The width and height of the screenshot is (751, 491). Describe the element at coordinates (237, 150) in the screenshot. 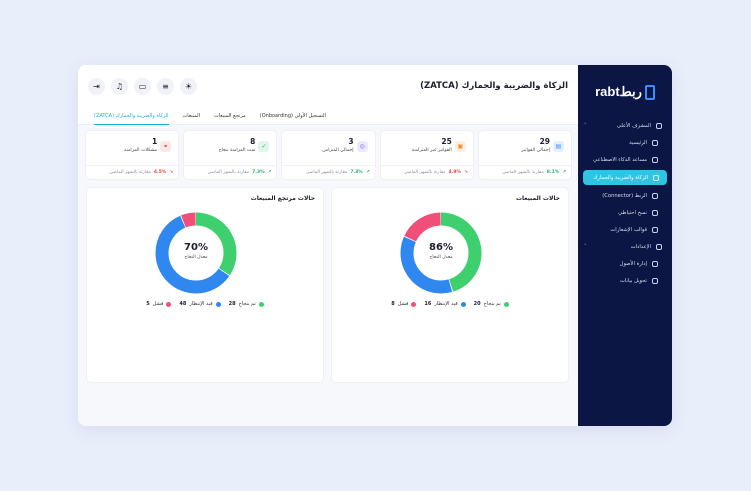

I see `stat-label: تمت المزامنة بنجاح` at that location.